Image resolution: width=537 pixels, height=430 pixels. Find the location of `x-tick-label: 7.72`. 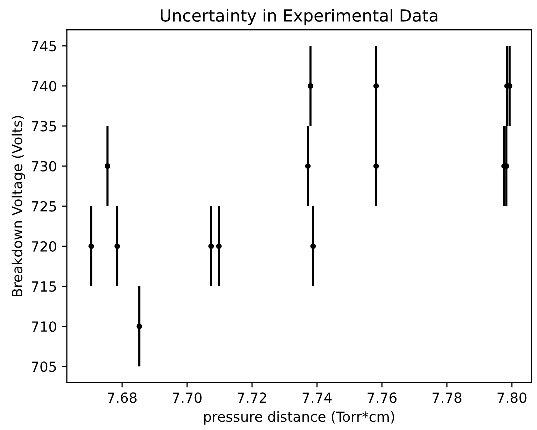

x-tick-label: 7.72 is located at coordinates (252, 397).